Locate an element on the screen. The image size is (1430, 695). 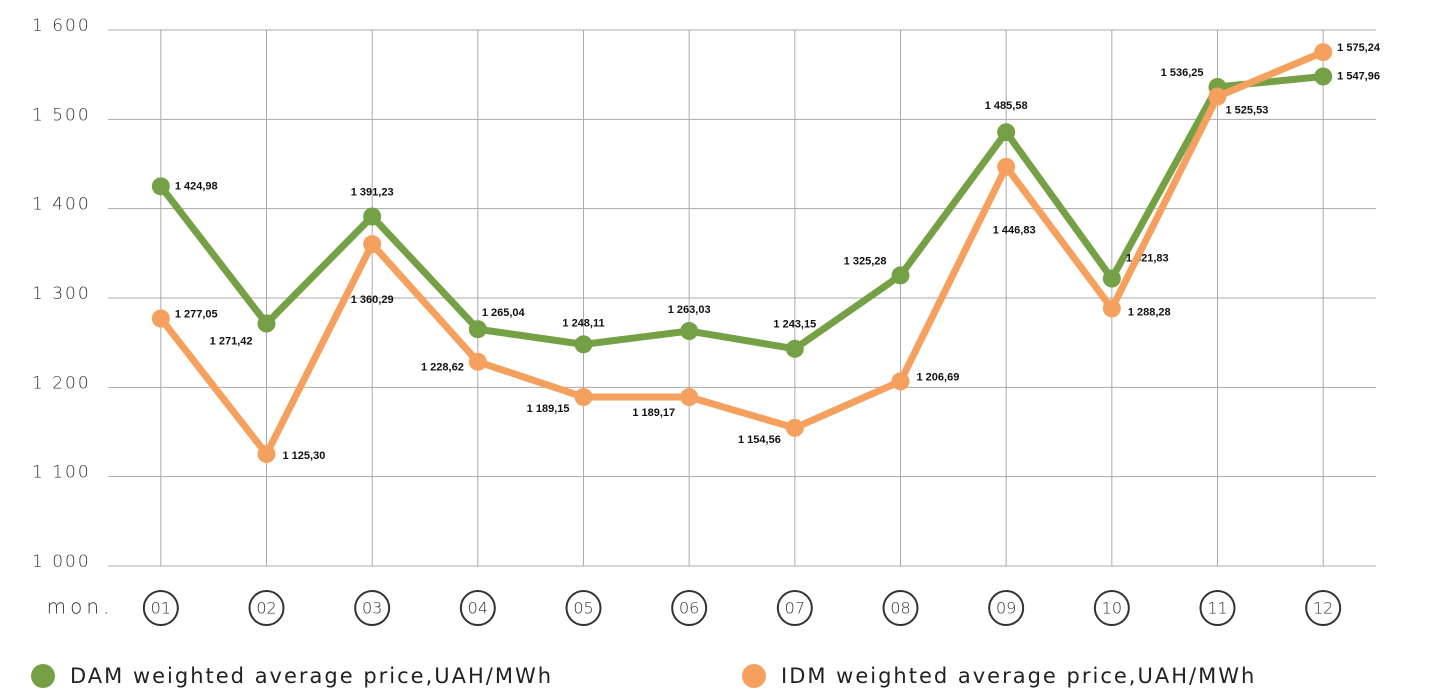
x-axis-label: mon. is located at coordinates (80, 607).